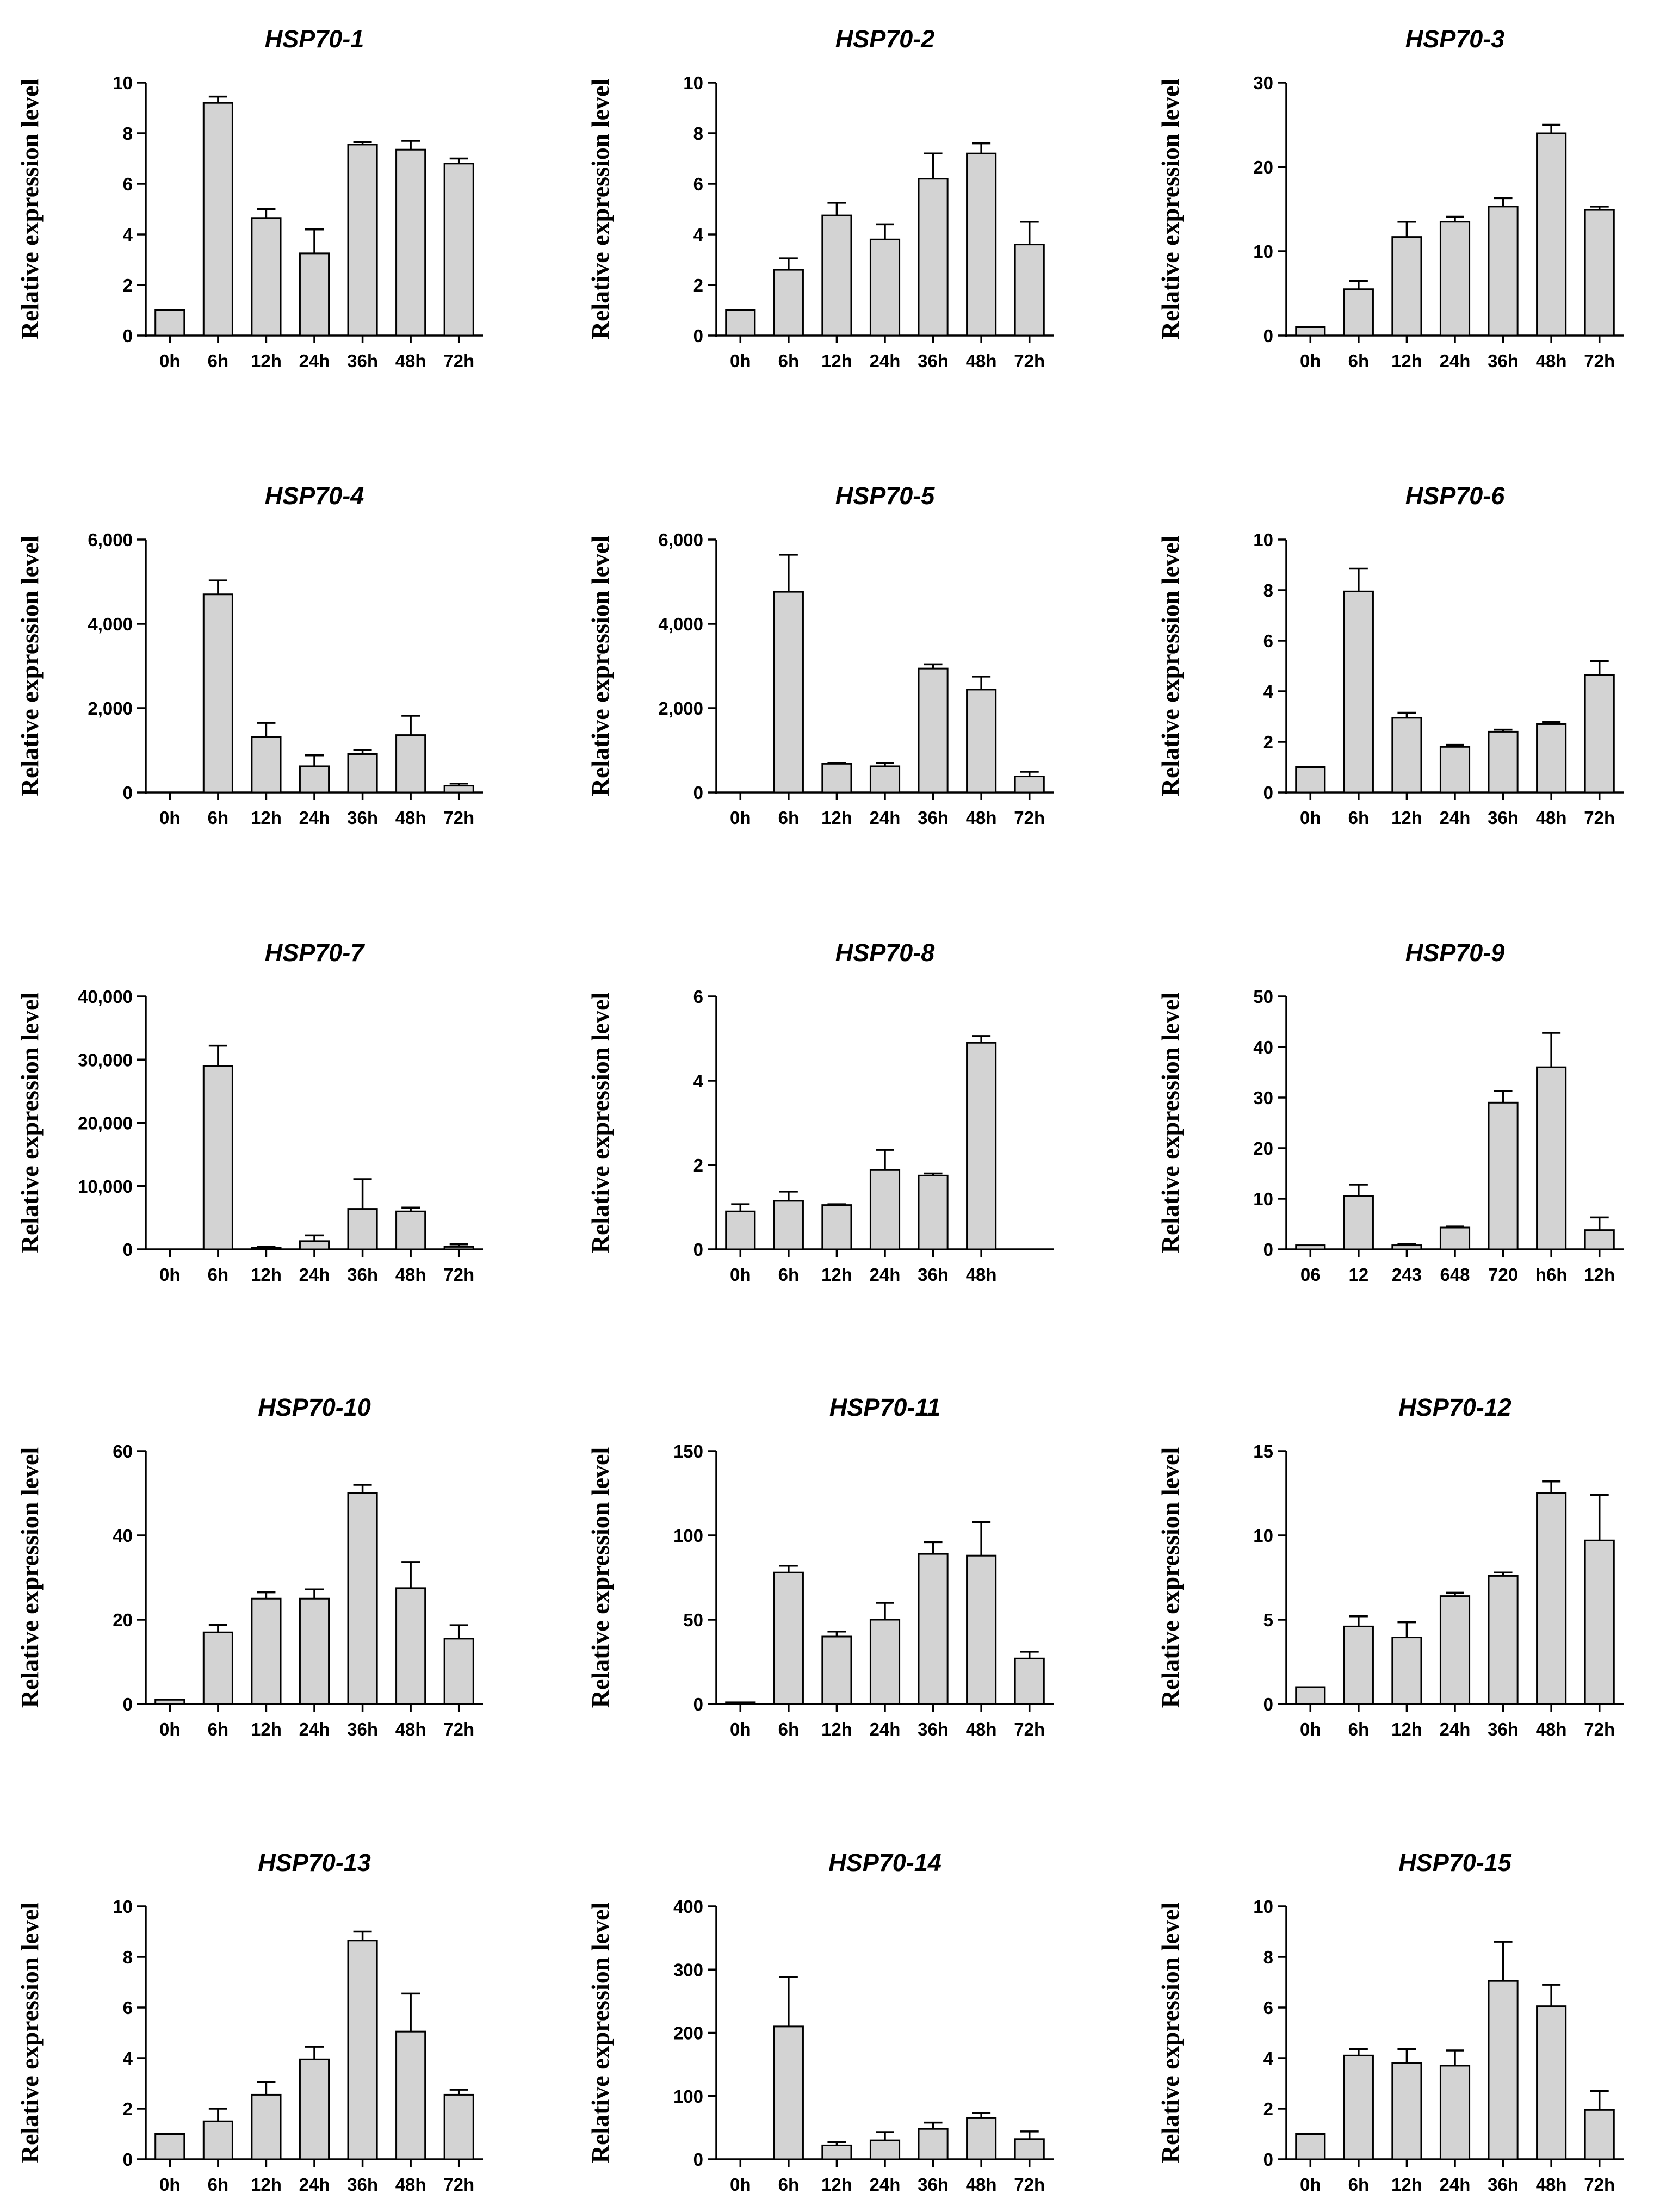  I want to click on chart-title: HSP70-15, so click(1455, 1863).